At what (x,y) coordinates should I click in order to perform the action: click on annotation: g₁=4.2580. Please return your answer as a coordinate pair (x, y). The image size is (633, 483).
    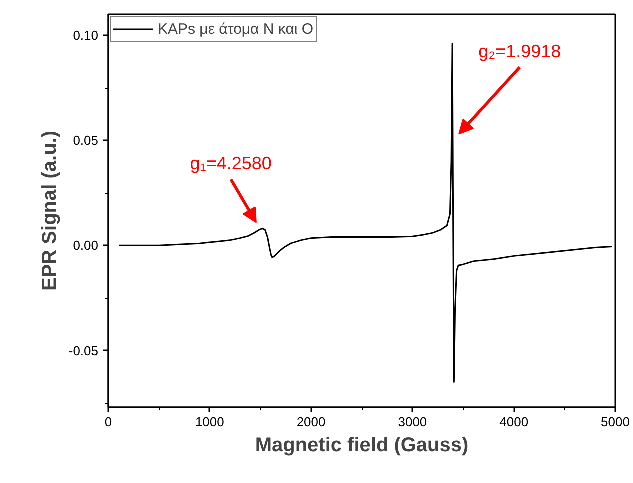
    Looking at the image, I should click on (231, 164).